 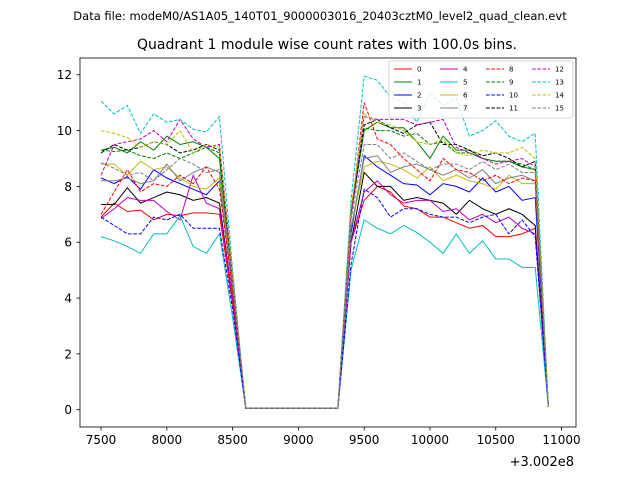 I want to click on legend-label-12: 12, so click(x=559, y=70).